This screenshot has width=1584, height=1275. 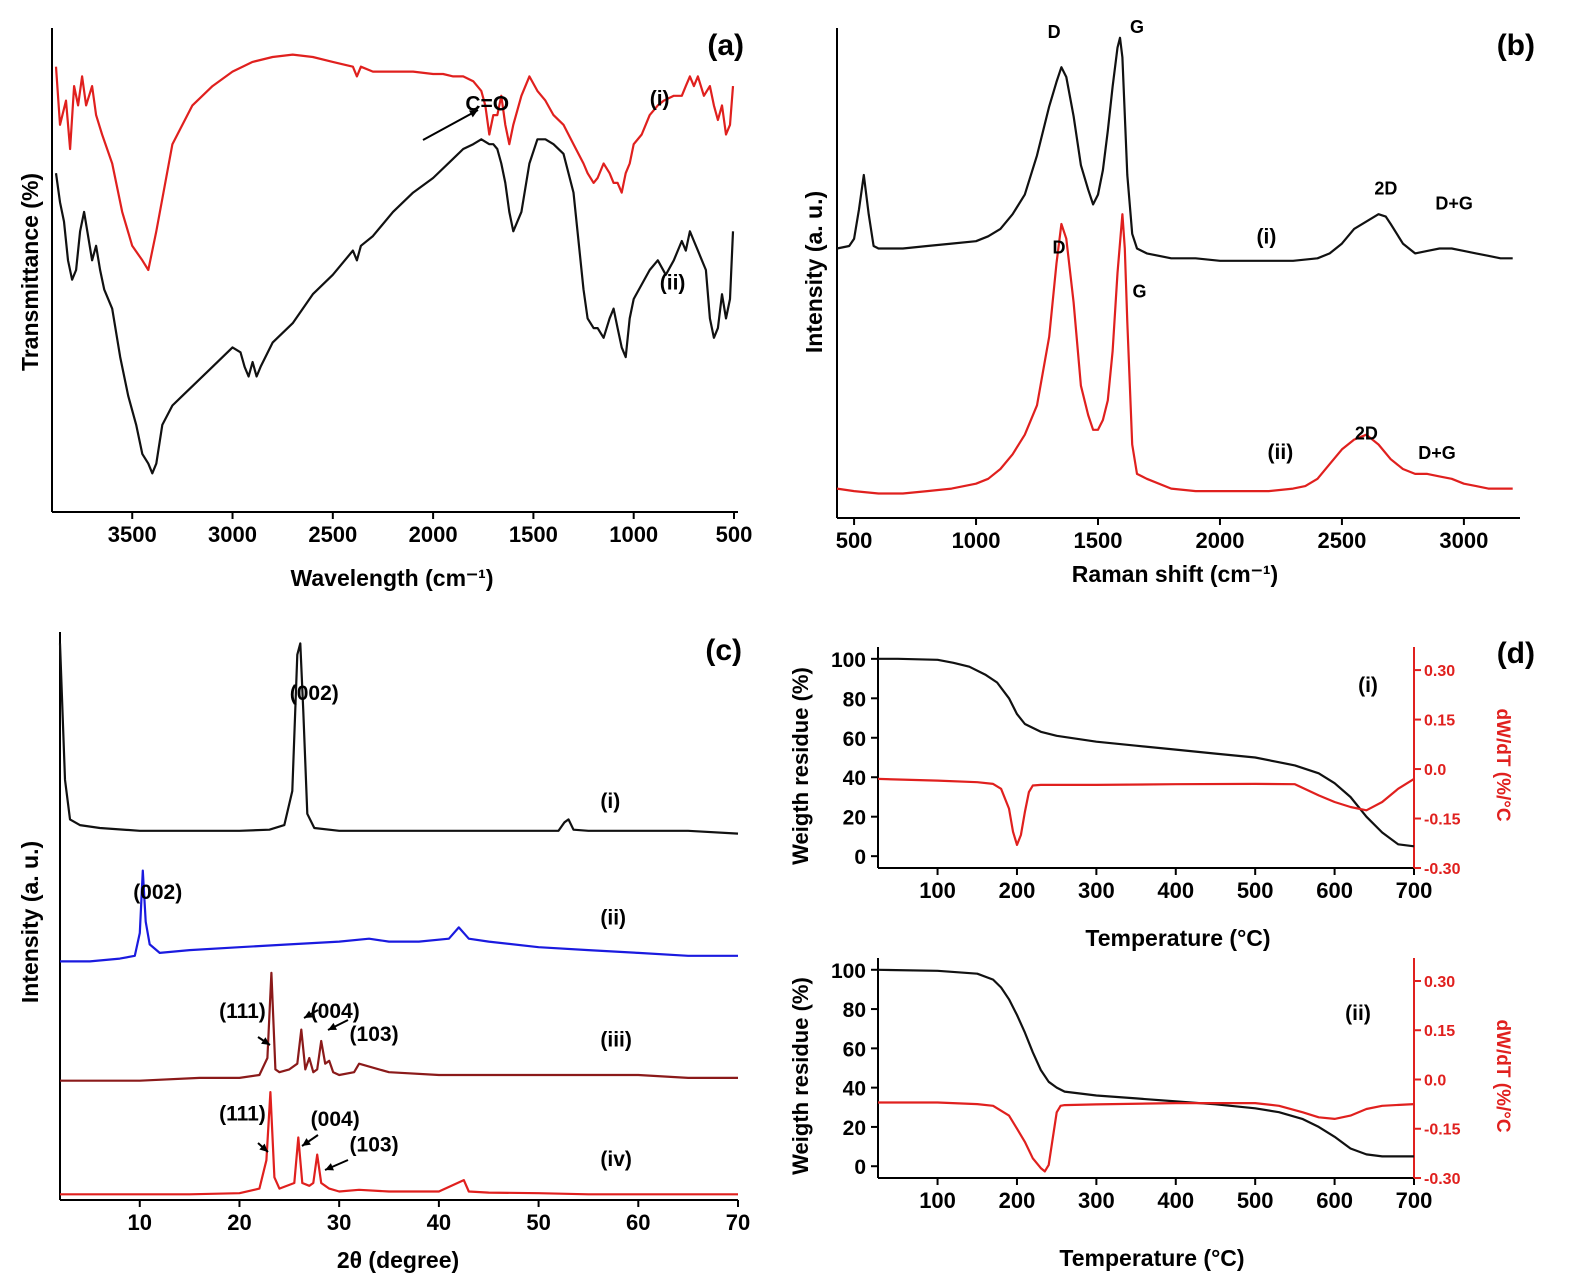 I want to click on panel-c-ylabel: Intensity (a. u.), so click(x=30, y=922).